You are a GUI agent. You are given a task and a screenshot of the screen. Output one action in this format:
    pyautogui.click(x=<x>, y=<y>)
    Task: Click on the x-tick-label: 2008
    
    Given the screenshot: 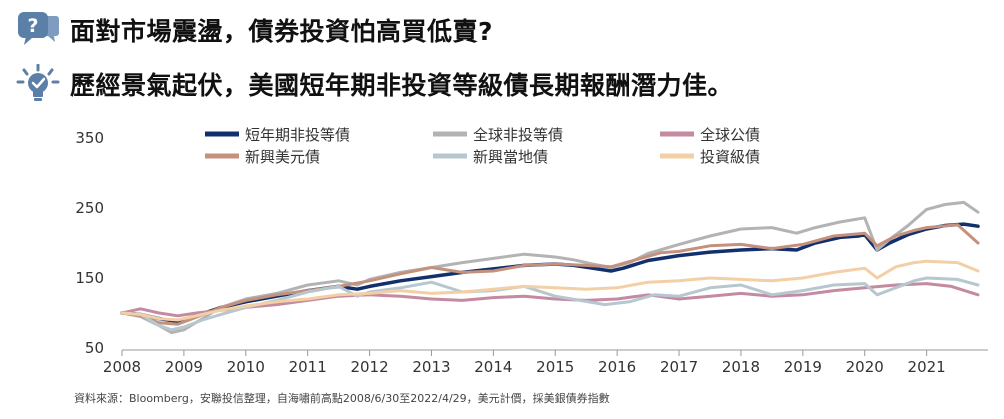 What is the action you would take?
    pyautogui.click(x=122, y=367)
    